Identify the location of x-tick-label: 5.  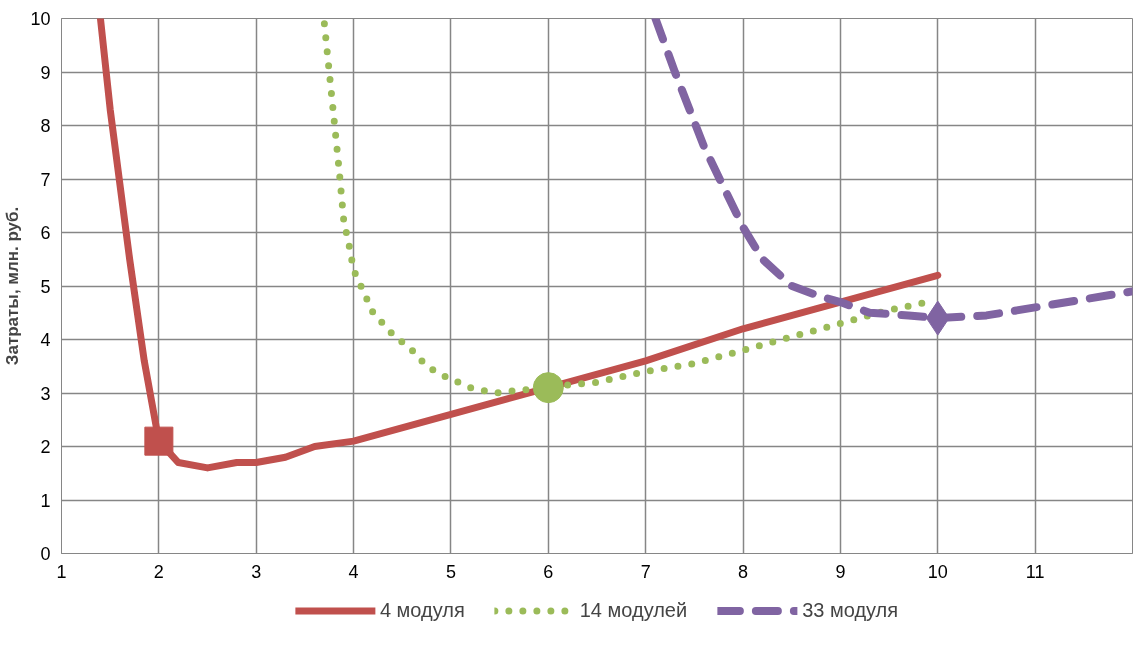
(450, 571).